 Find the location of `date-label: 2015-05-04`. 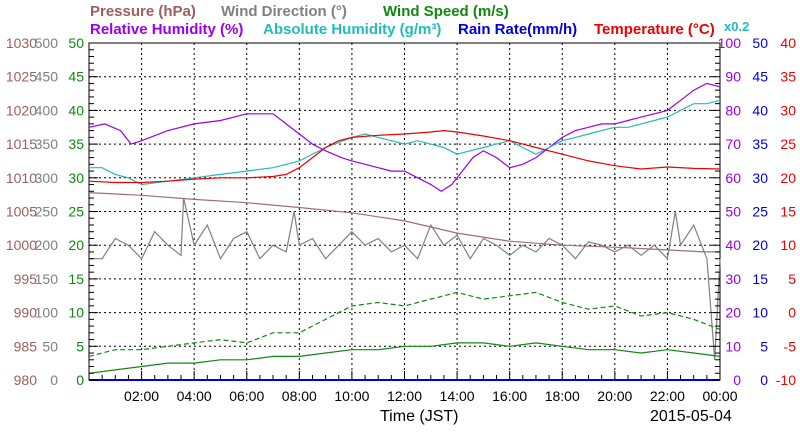

date-label: 2015-05-04 is located at coordinates (691, 416).